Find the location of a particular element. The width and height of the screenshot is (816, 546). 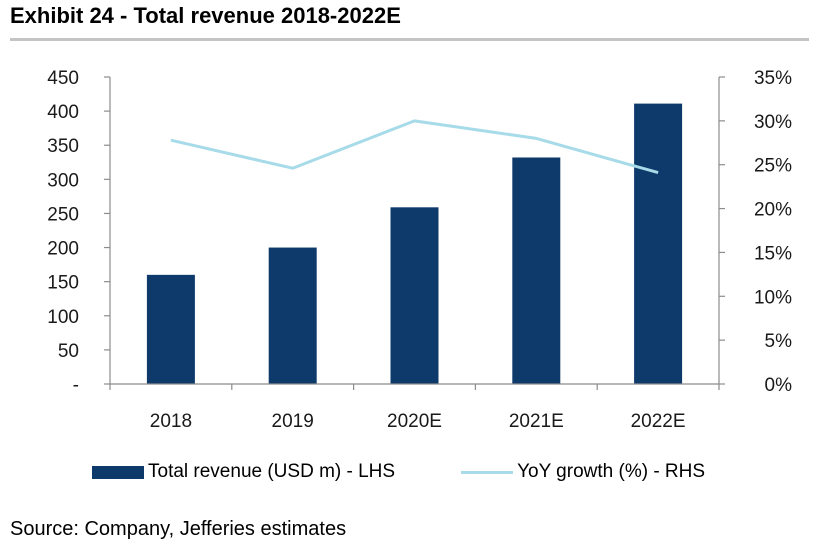

right-tick-label: 10% is located at coordinates (773, 297).